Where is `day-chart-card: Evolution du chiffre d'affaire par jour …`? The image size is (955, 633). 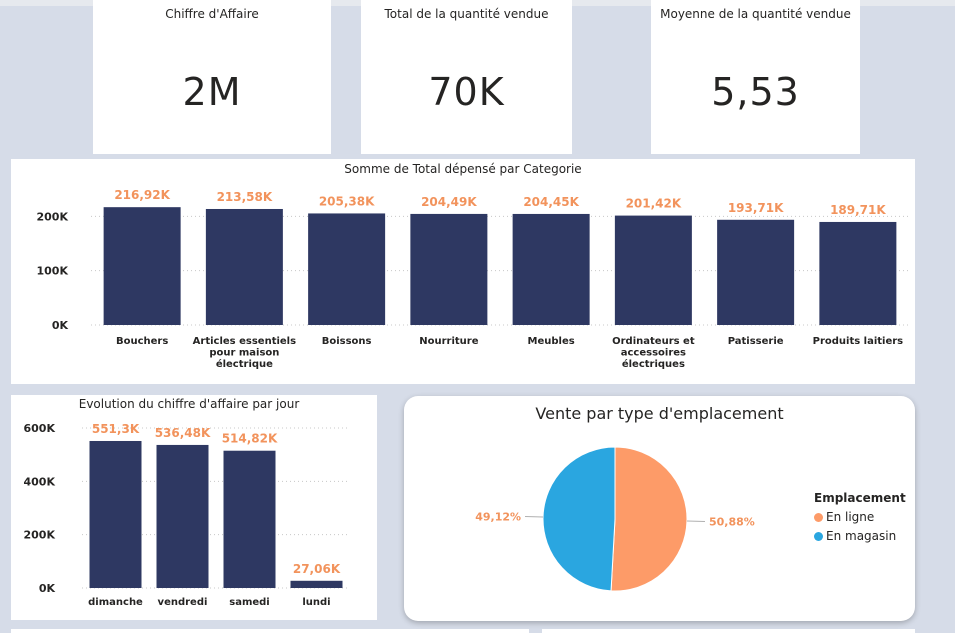
day-chart-card: Evolution du chiffre d'affaire par jour … is located at coordinates (194, 507).